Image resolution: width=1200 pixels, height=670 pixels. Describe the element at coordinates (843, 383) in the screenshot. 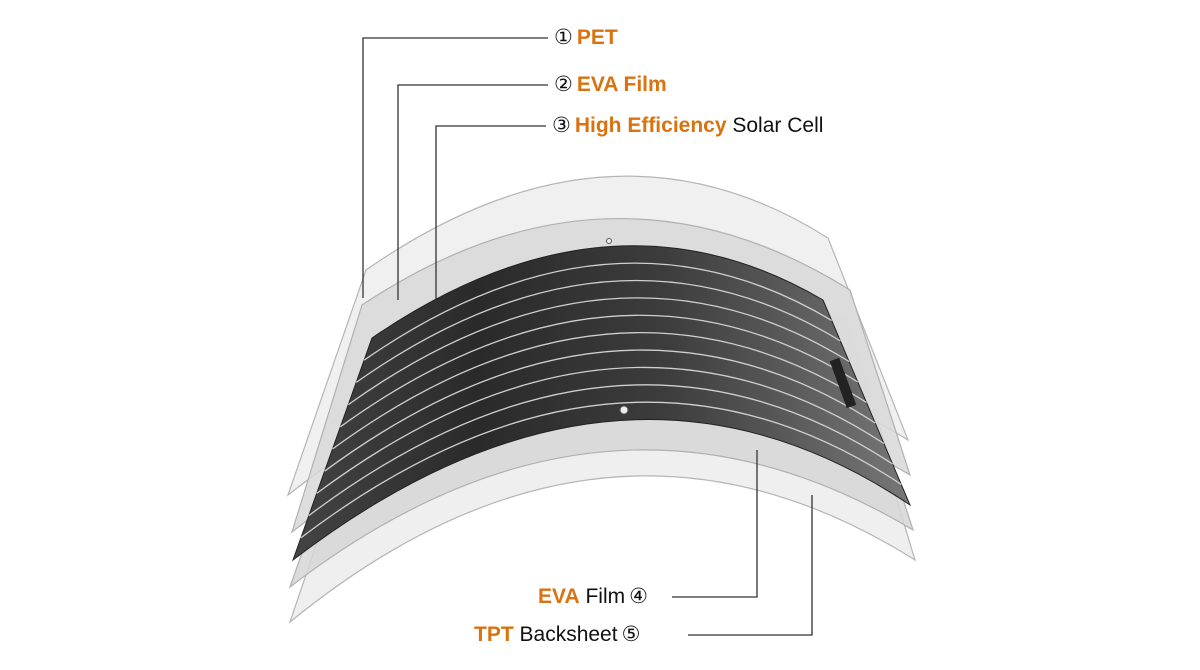

I see `junction-box` at that location.